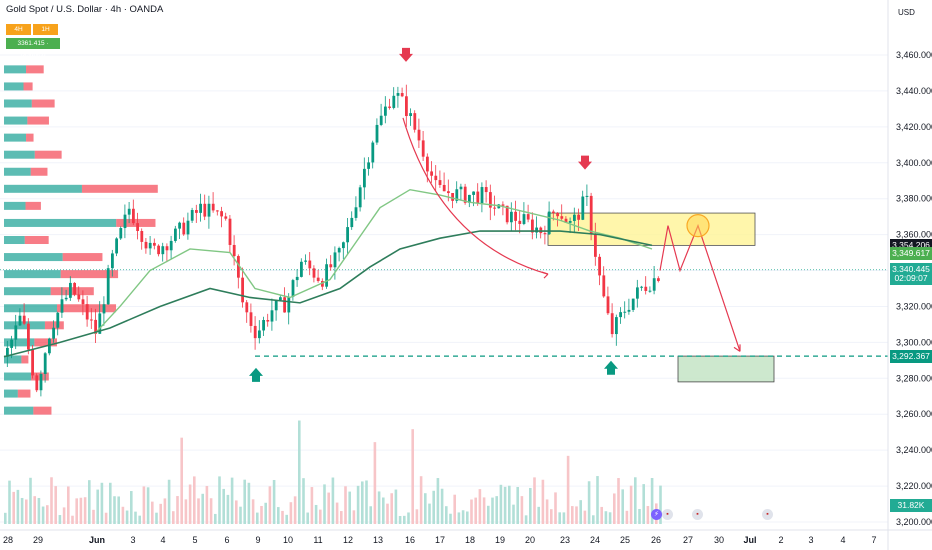 This screenshot has width=932, height=550. What do you see at coordinates (719, 540) in the screenshot?
I see `time-tick-label: 30` at bounding box center [719, 540].